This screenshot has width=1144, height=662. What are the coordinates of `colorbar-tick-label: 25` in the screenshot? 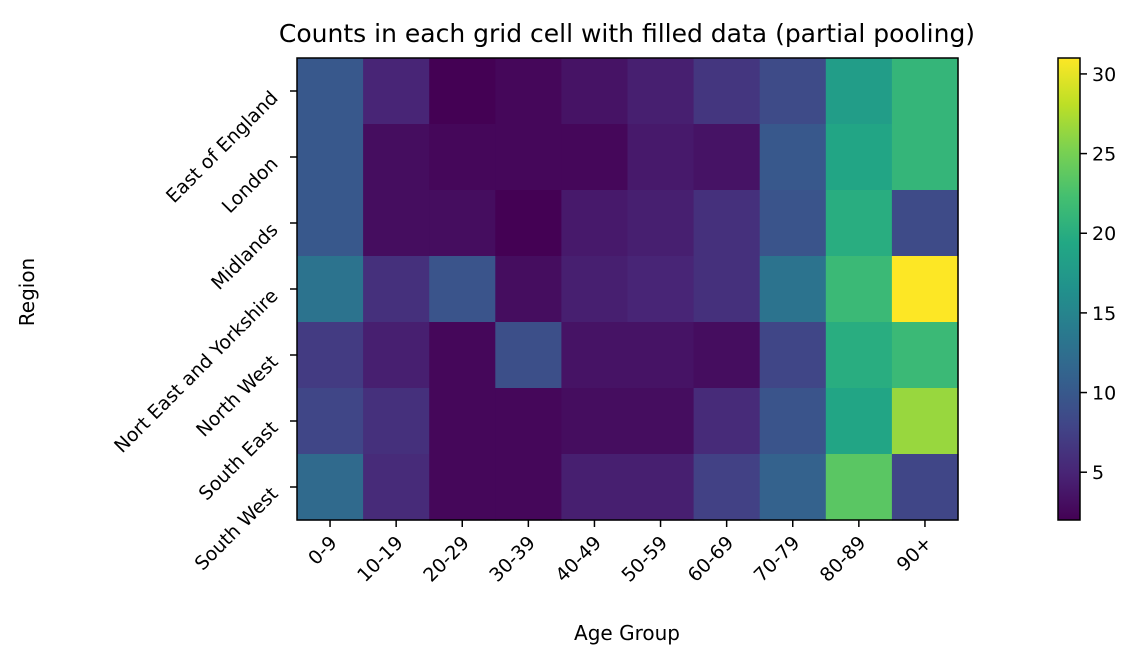 It's located at (1104, 155).